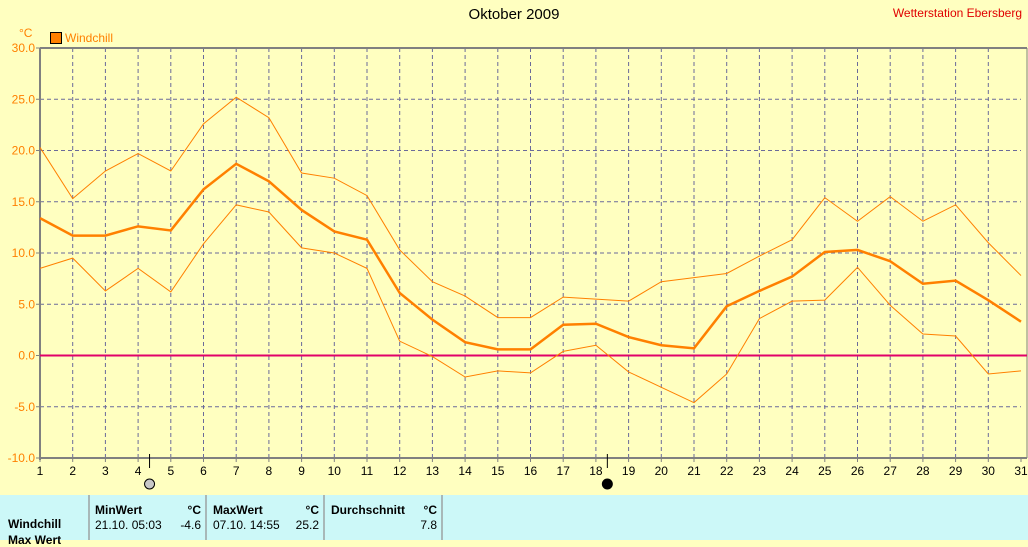 Image resolution: width=1028 pixels, height=547 pixels. Describe the element at coordinates (194, 510) in the screenshot. I see `min-unit: °C` at that location.